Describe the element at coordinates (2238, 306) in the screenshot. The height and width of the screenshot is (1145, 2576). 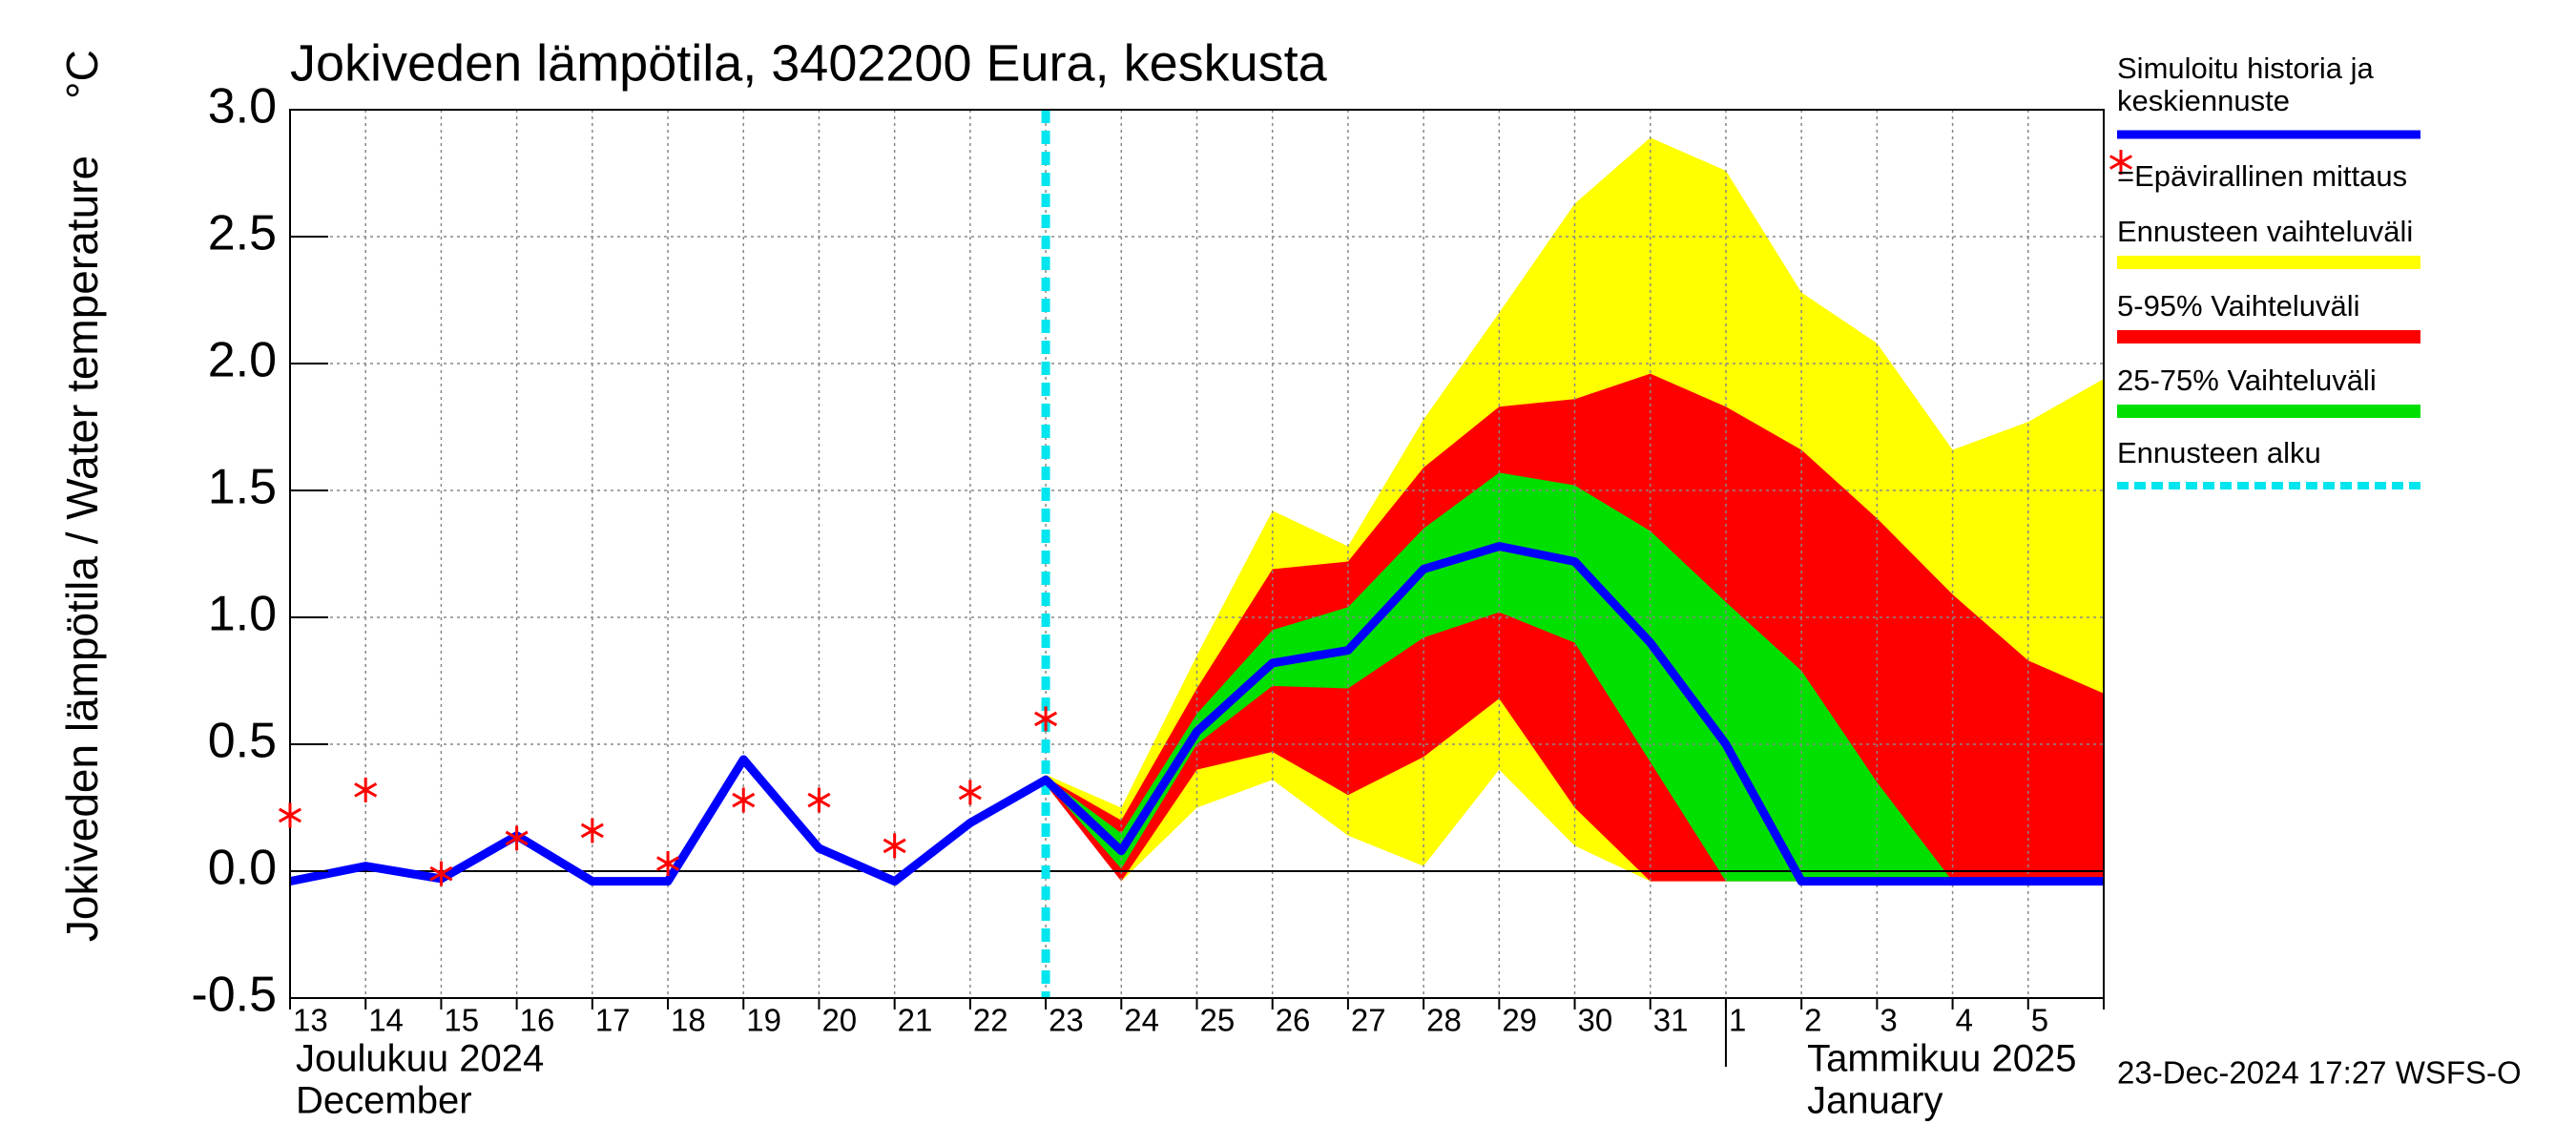
I see `legend-label: 5-95% Vaihteluväli` at that location.